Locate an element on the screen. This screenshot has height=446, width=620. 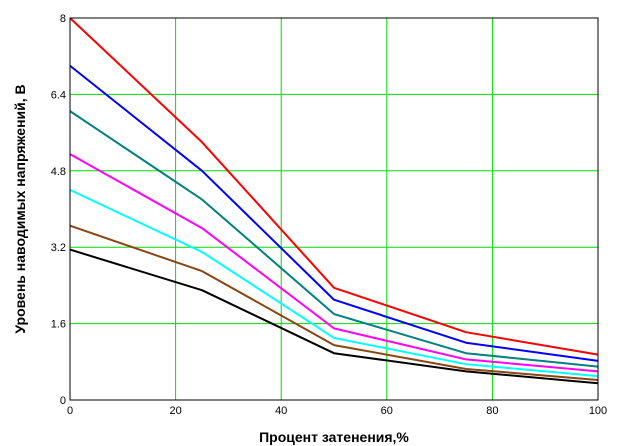
y-tick-label: 4.8 is located at coordinates (58, 172).